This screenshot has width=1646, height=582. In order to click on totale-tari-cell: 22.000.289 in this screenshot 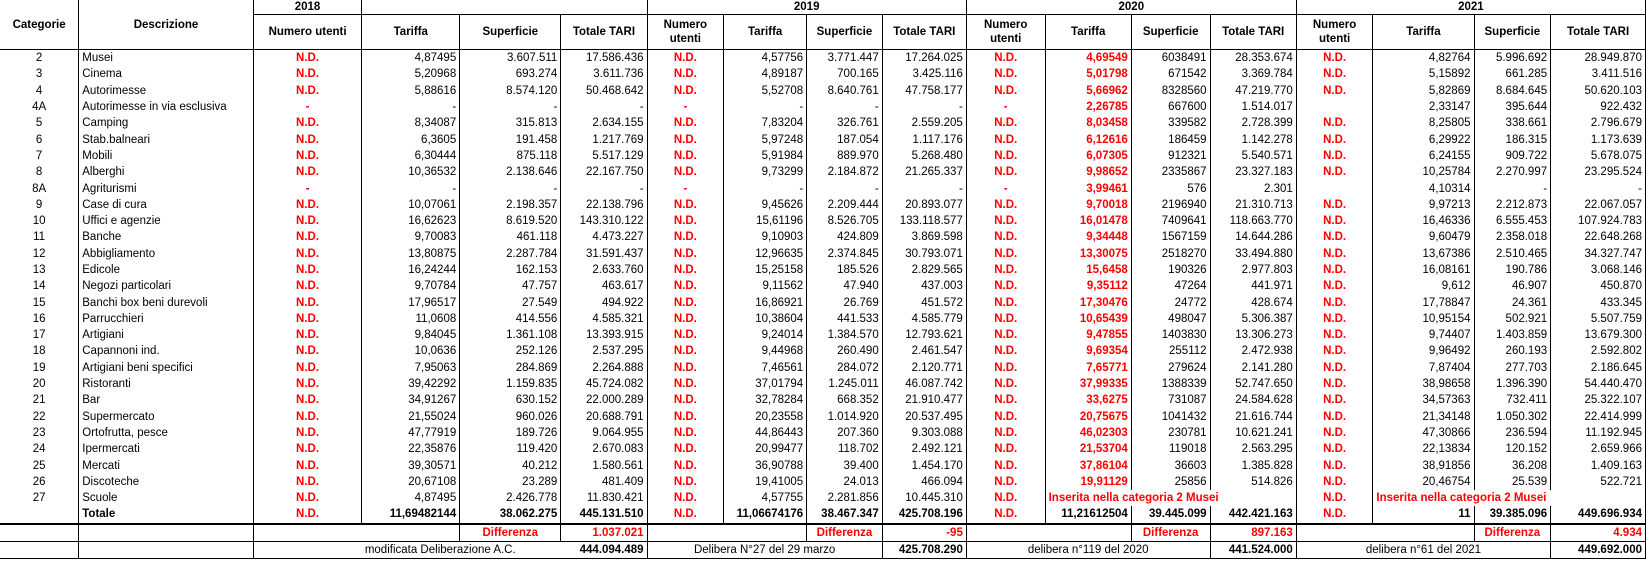, I will do `click(604, 400)`.